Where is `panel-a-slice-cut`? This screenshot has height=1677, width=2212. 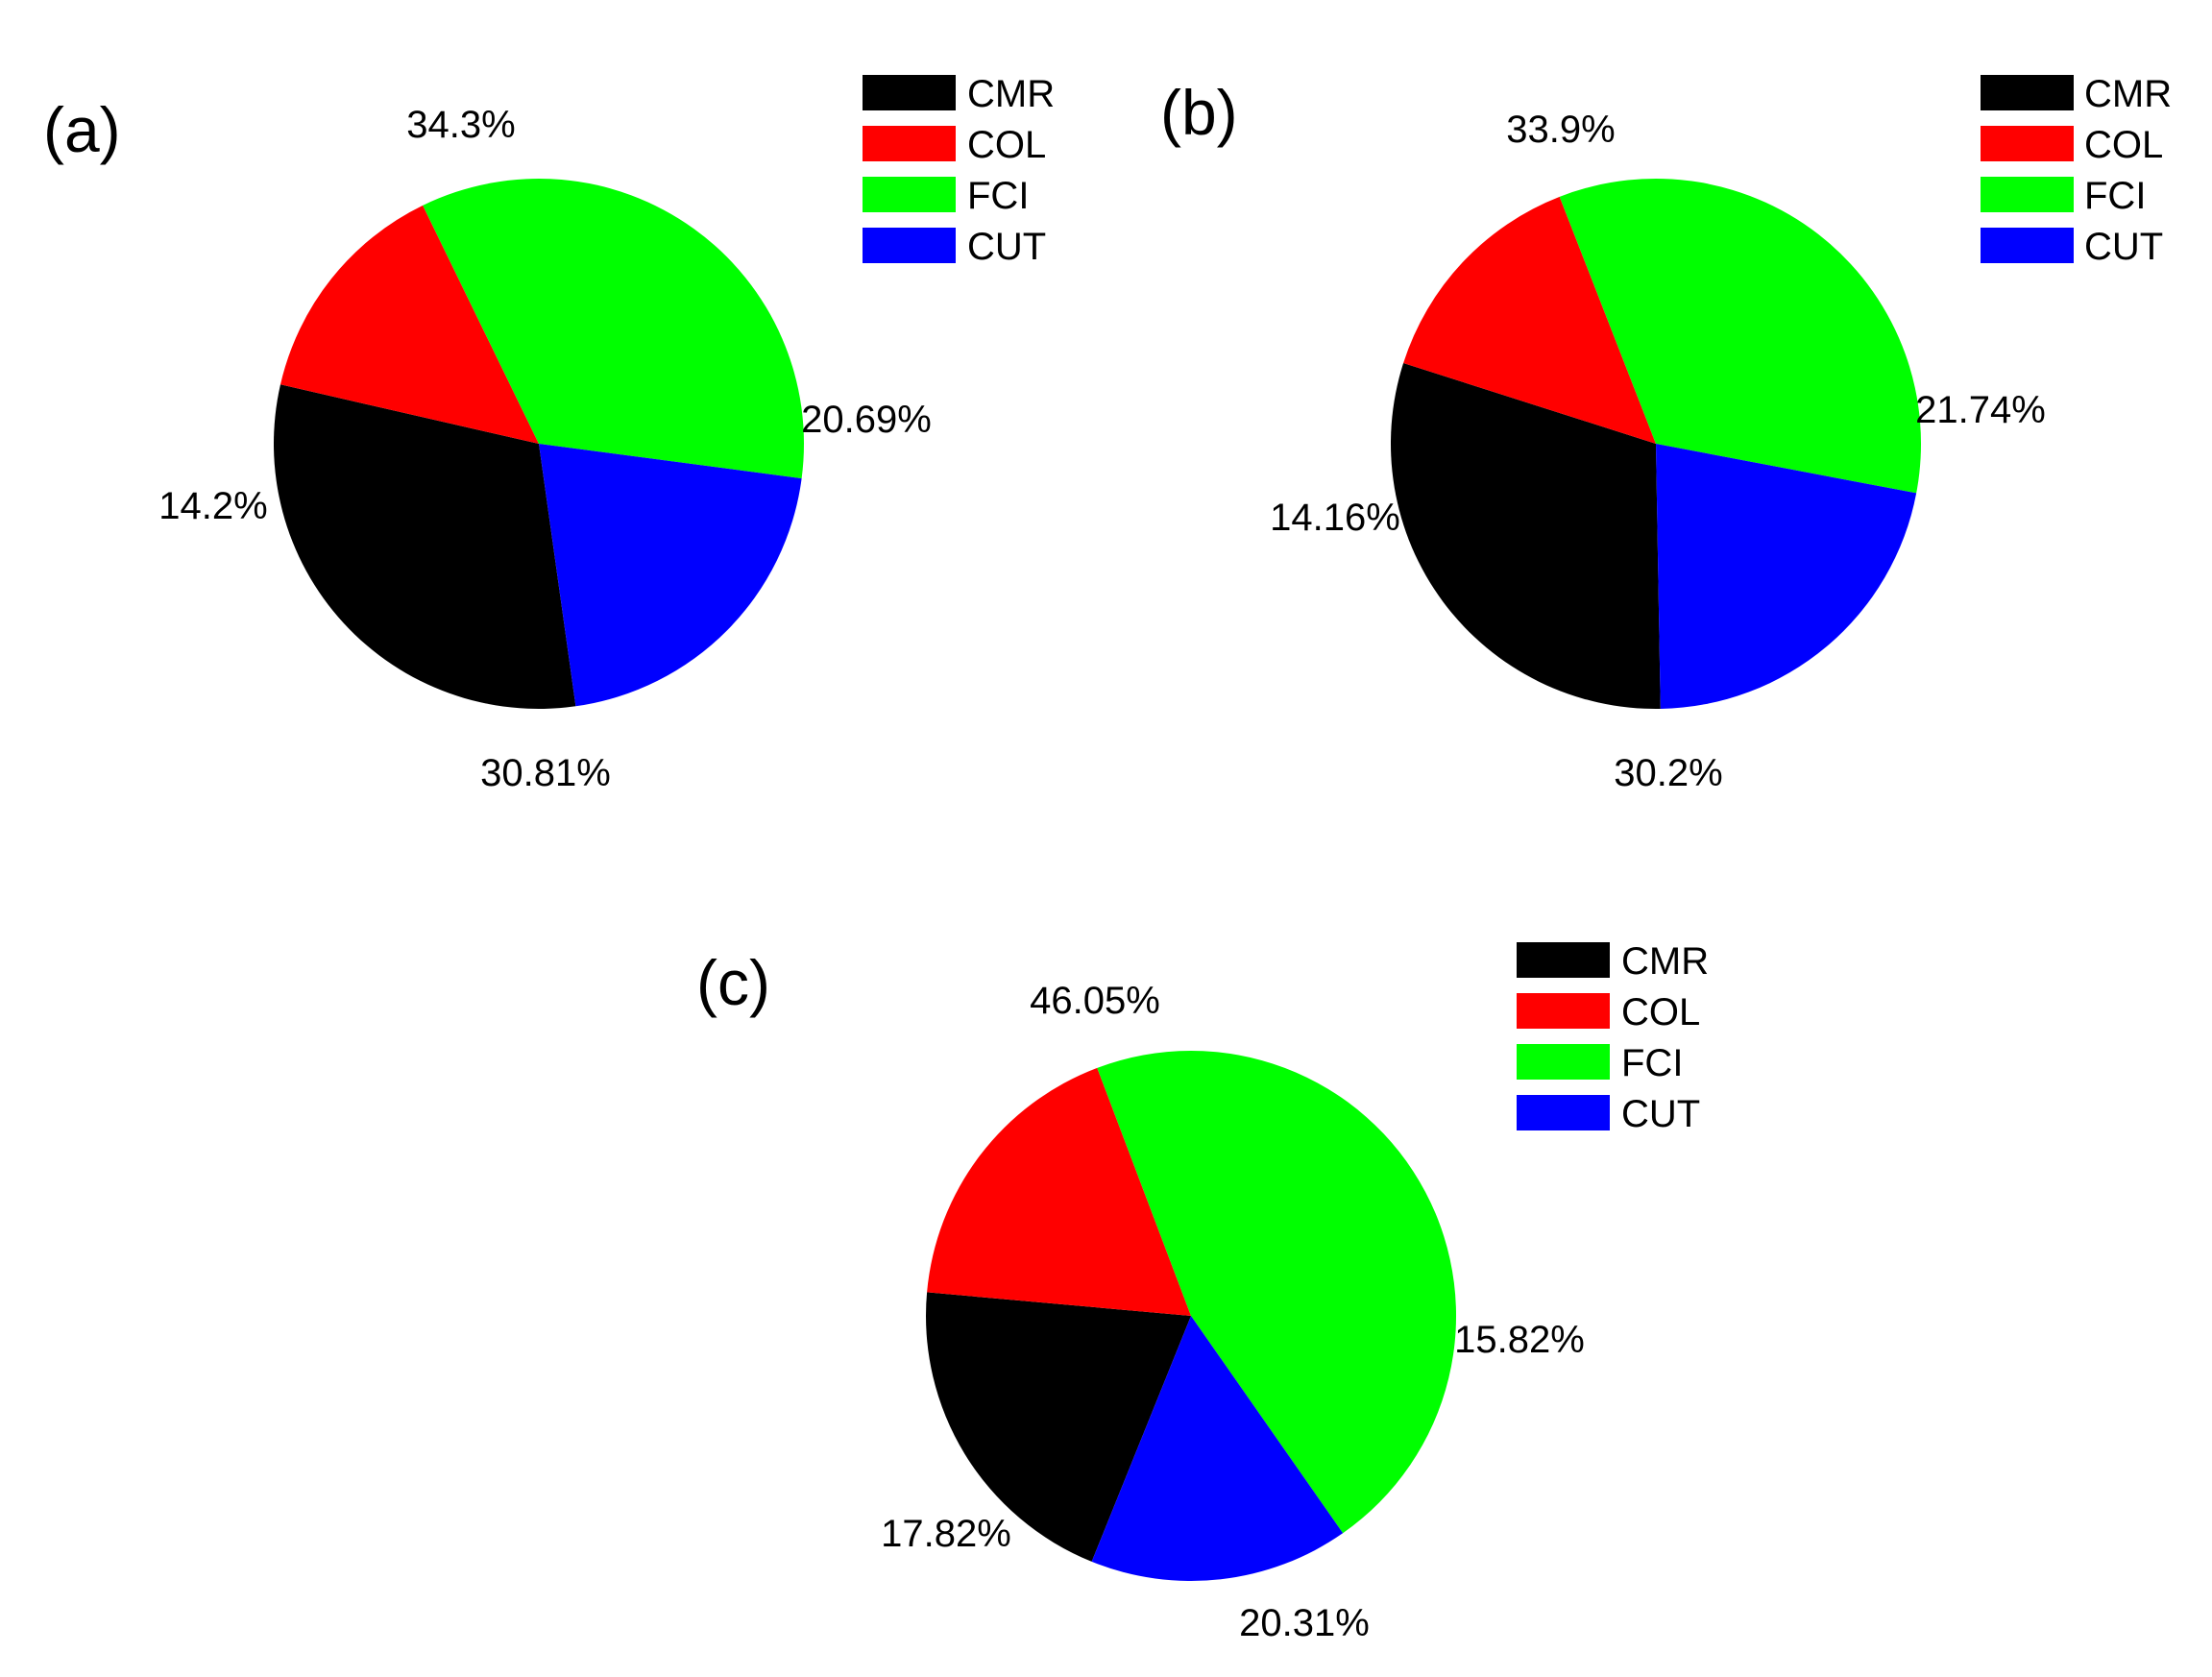 panel-a-slice-cut is located at coordinates (670, 575).